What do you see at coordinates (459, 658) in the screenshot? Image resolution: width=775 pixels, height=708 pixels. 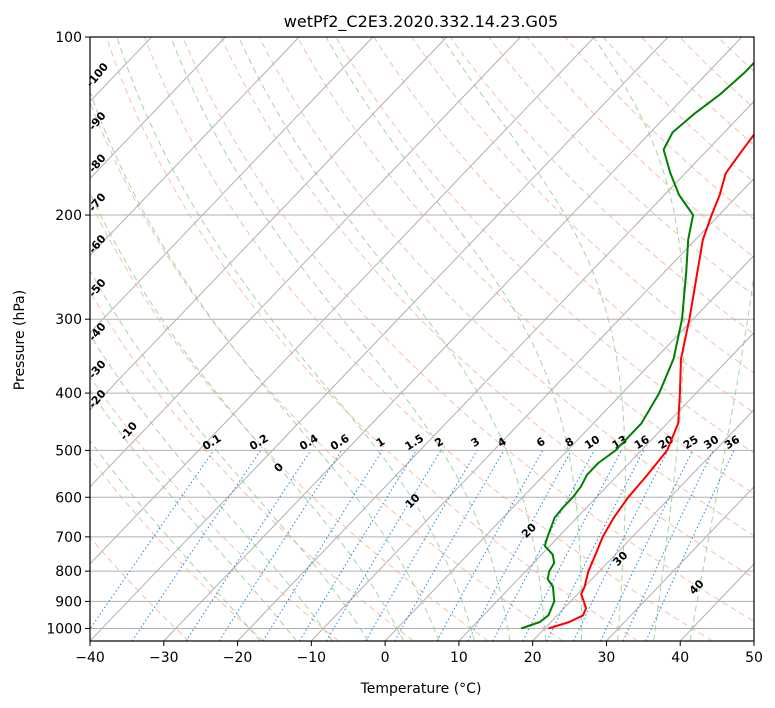 I see `x-tick-label: 10` at bounding box center [459, 658].